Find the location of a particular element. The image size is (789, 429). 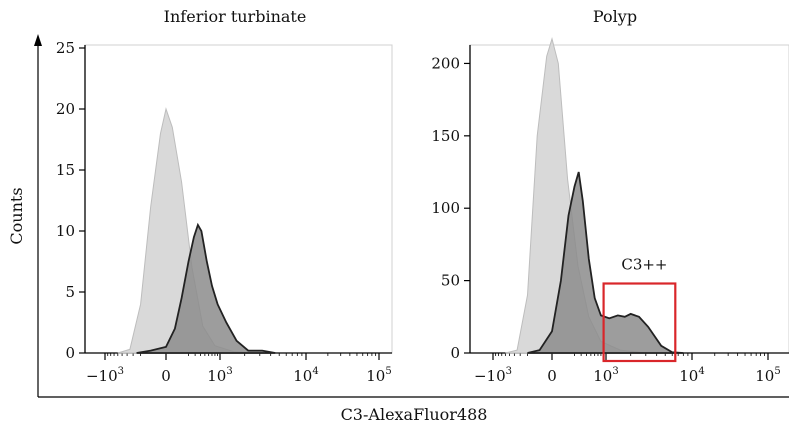

x-axis-label: C3-AlexaFluor488 is located at coordinates (414, 414).